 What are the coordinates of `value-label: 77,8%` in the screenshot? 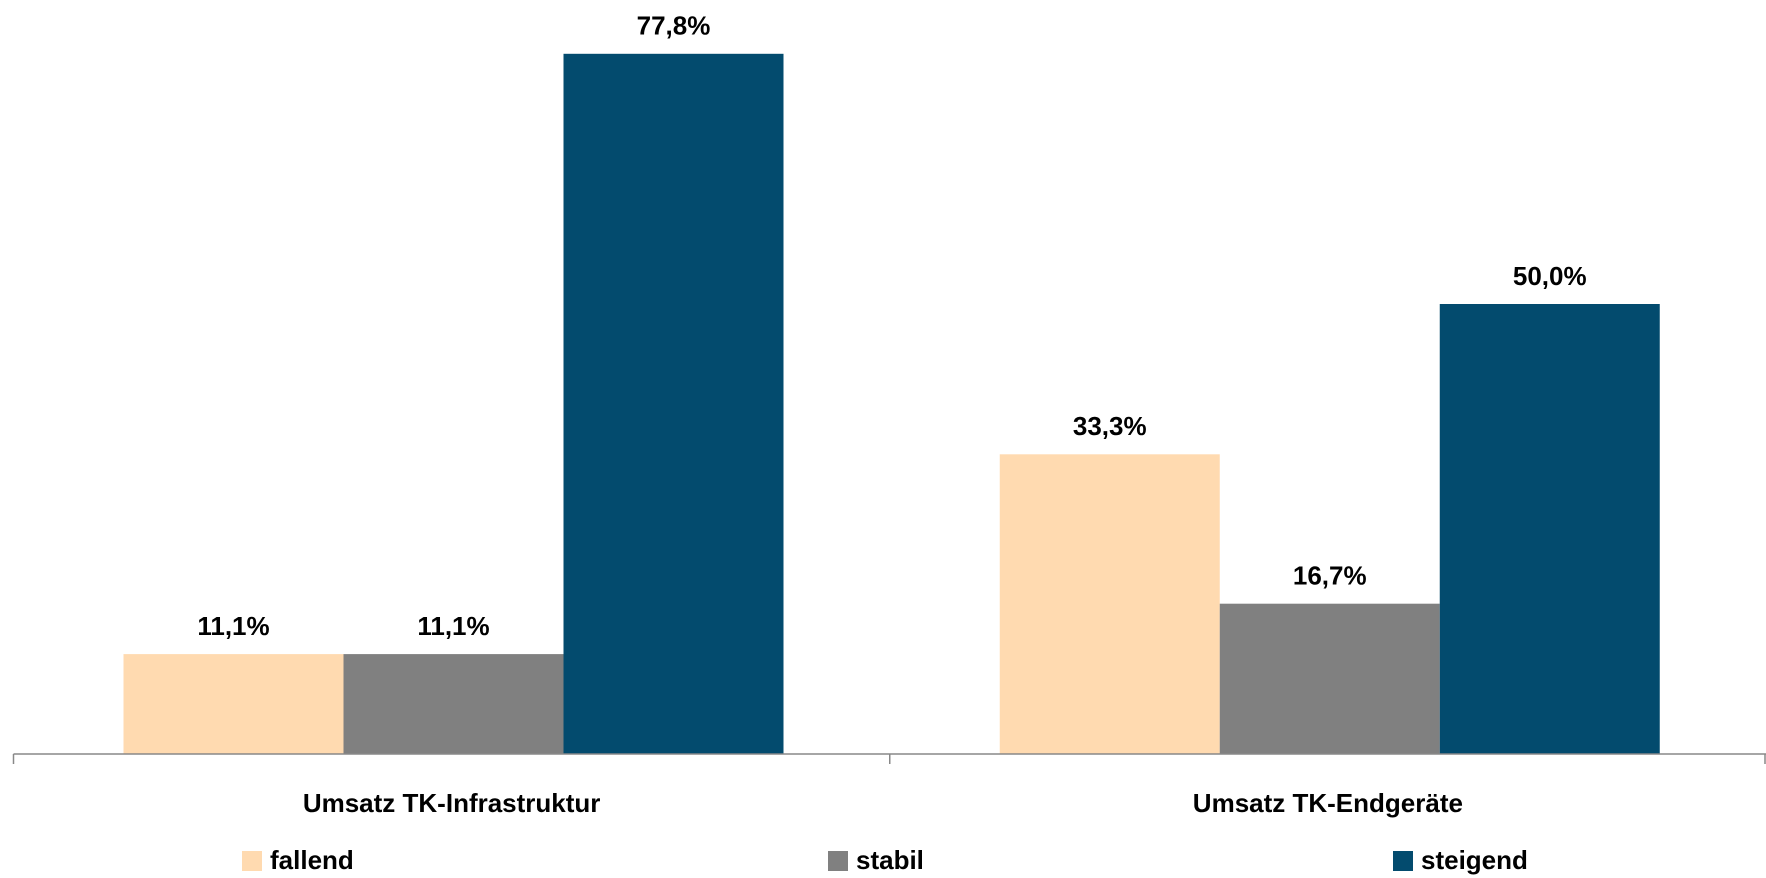 It's located at (674, 26).